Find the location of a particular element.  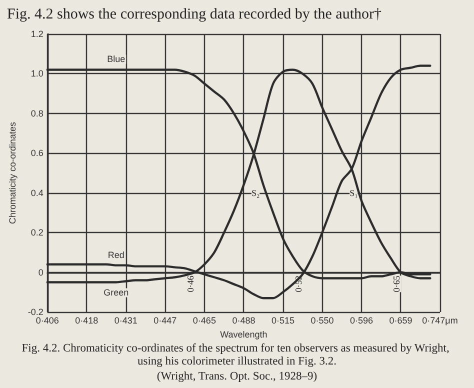

x-tick-label: 0·488 is located at coordinates (244, 321).